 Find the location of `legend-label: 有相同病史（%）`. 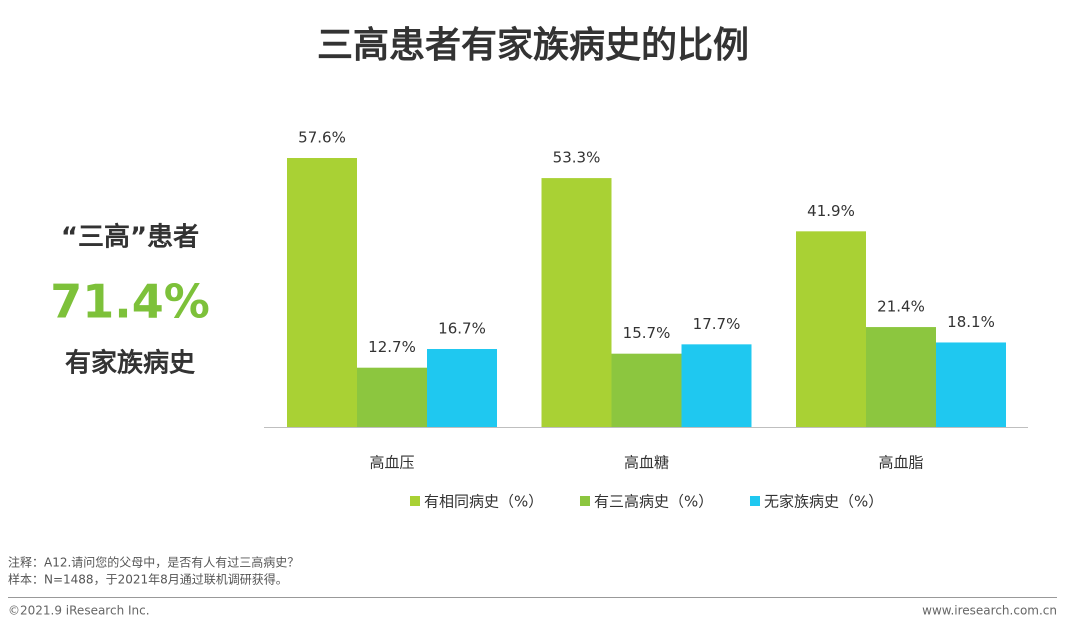

legend-label: 有相同病史（%） is located at coordinates (483, 502).